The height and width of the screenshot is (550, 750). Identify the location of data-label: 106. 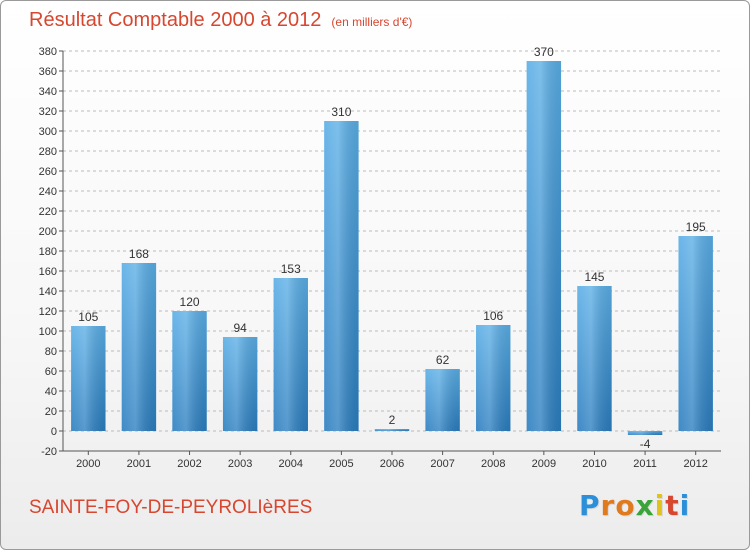
(493, 316).